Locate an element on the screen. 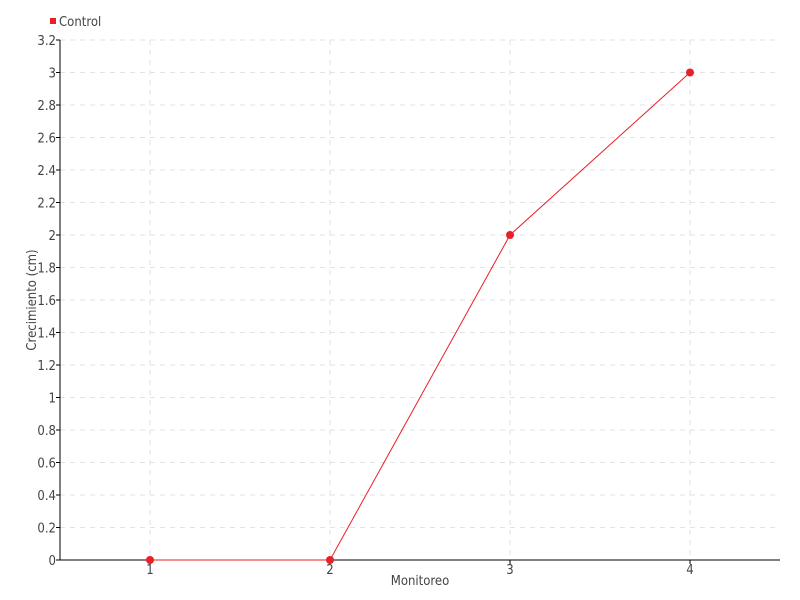  y-tick-label: 0.2 is located at coordinates (46, 529).